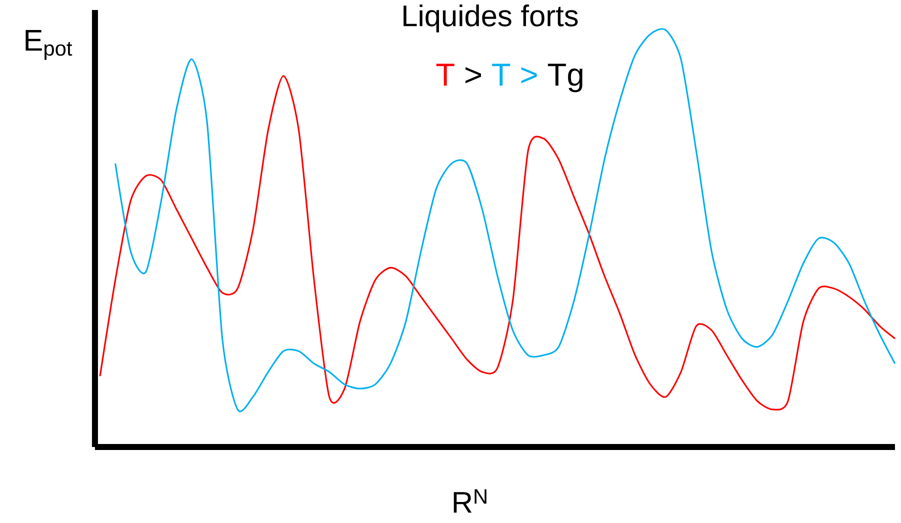  I want to click on x-axis-title: R$^{N}$, so click(470, 501).